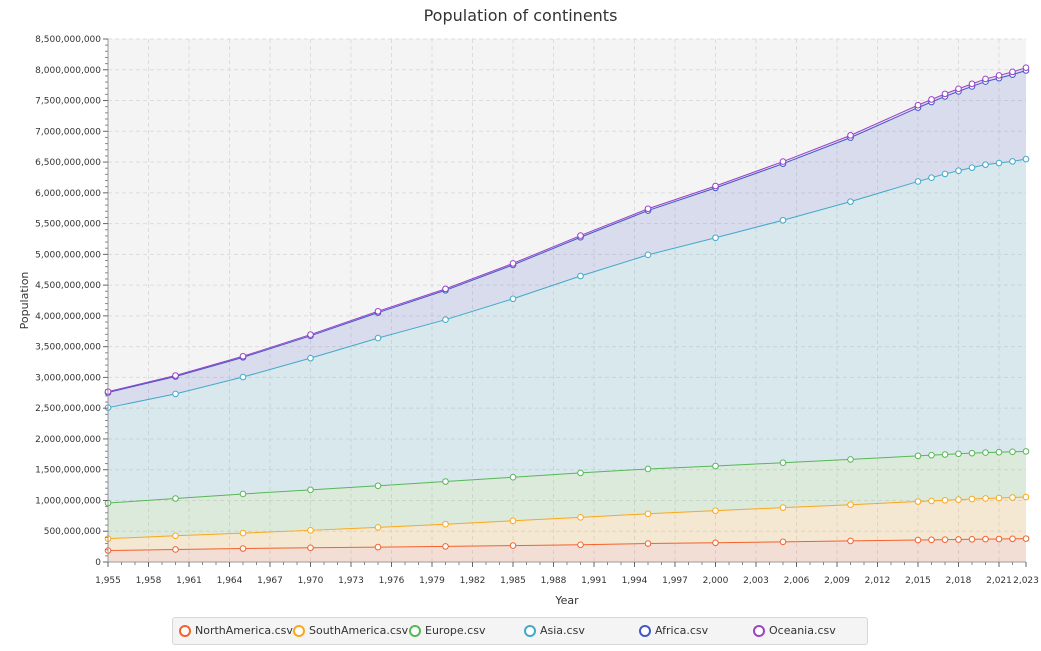 The image size is (1041, 651). Describe the element at coordinates (837, 581) in the screenshot. I see `x-tick-label: 2,009` at that location.